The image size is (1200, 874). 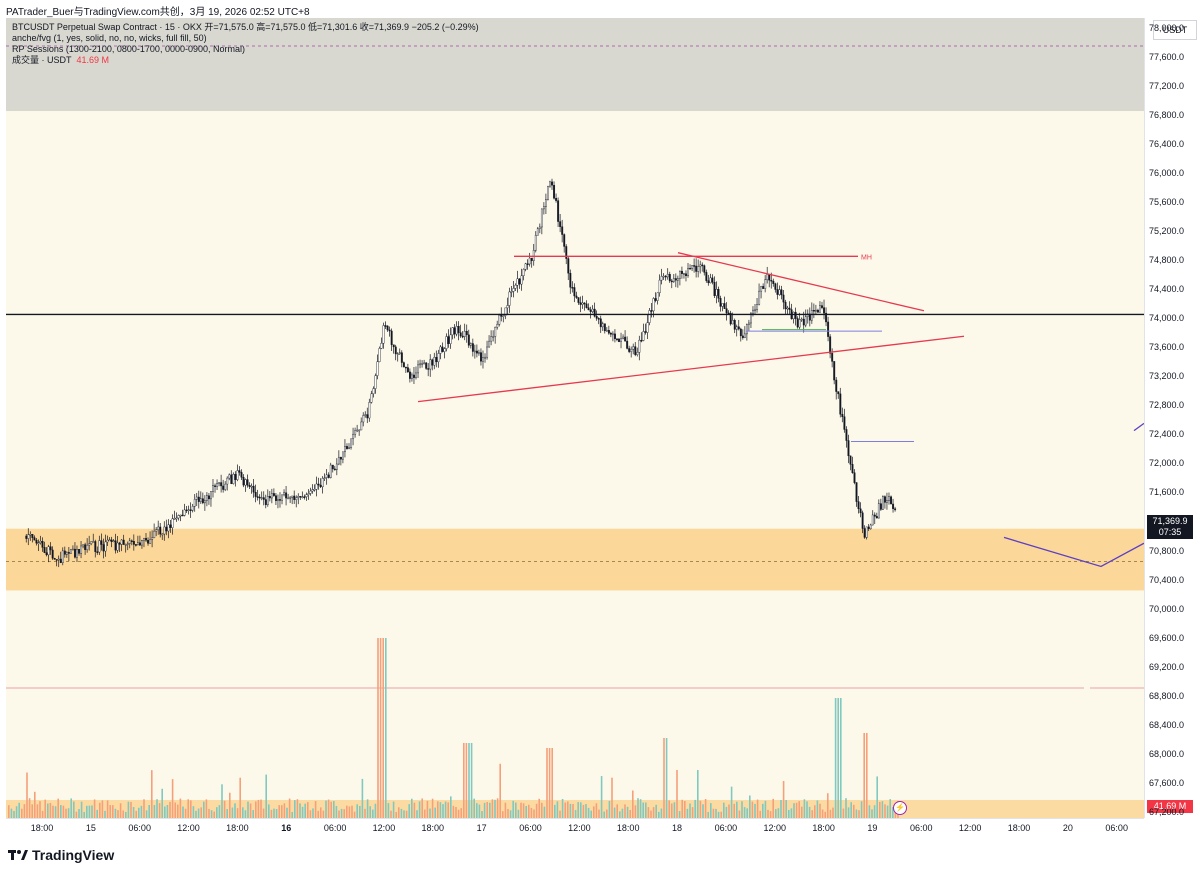 I want to click on upper-trendline, so click(x=801, y=282).